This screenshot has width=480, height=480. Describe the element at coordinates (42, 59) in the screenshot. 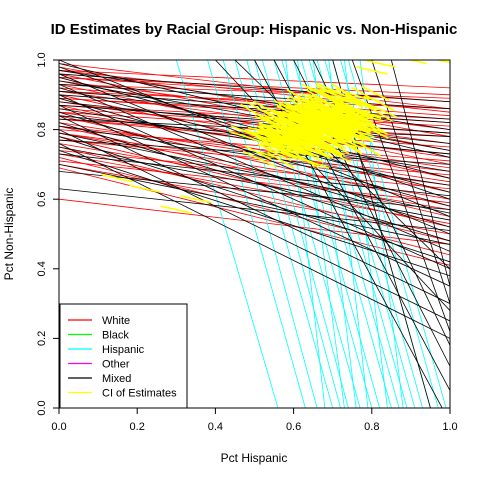

I see `y-tick-label-5: 1.0` at that location.